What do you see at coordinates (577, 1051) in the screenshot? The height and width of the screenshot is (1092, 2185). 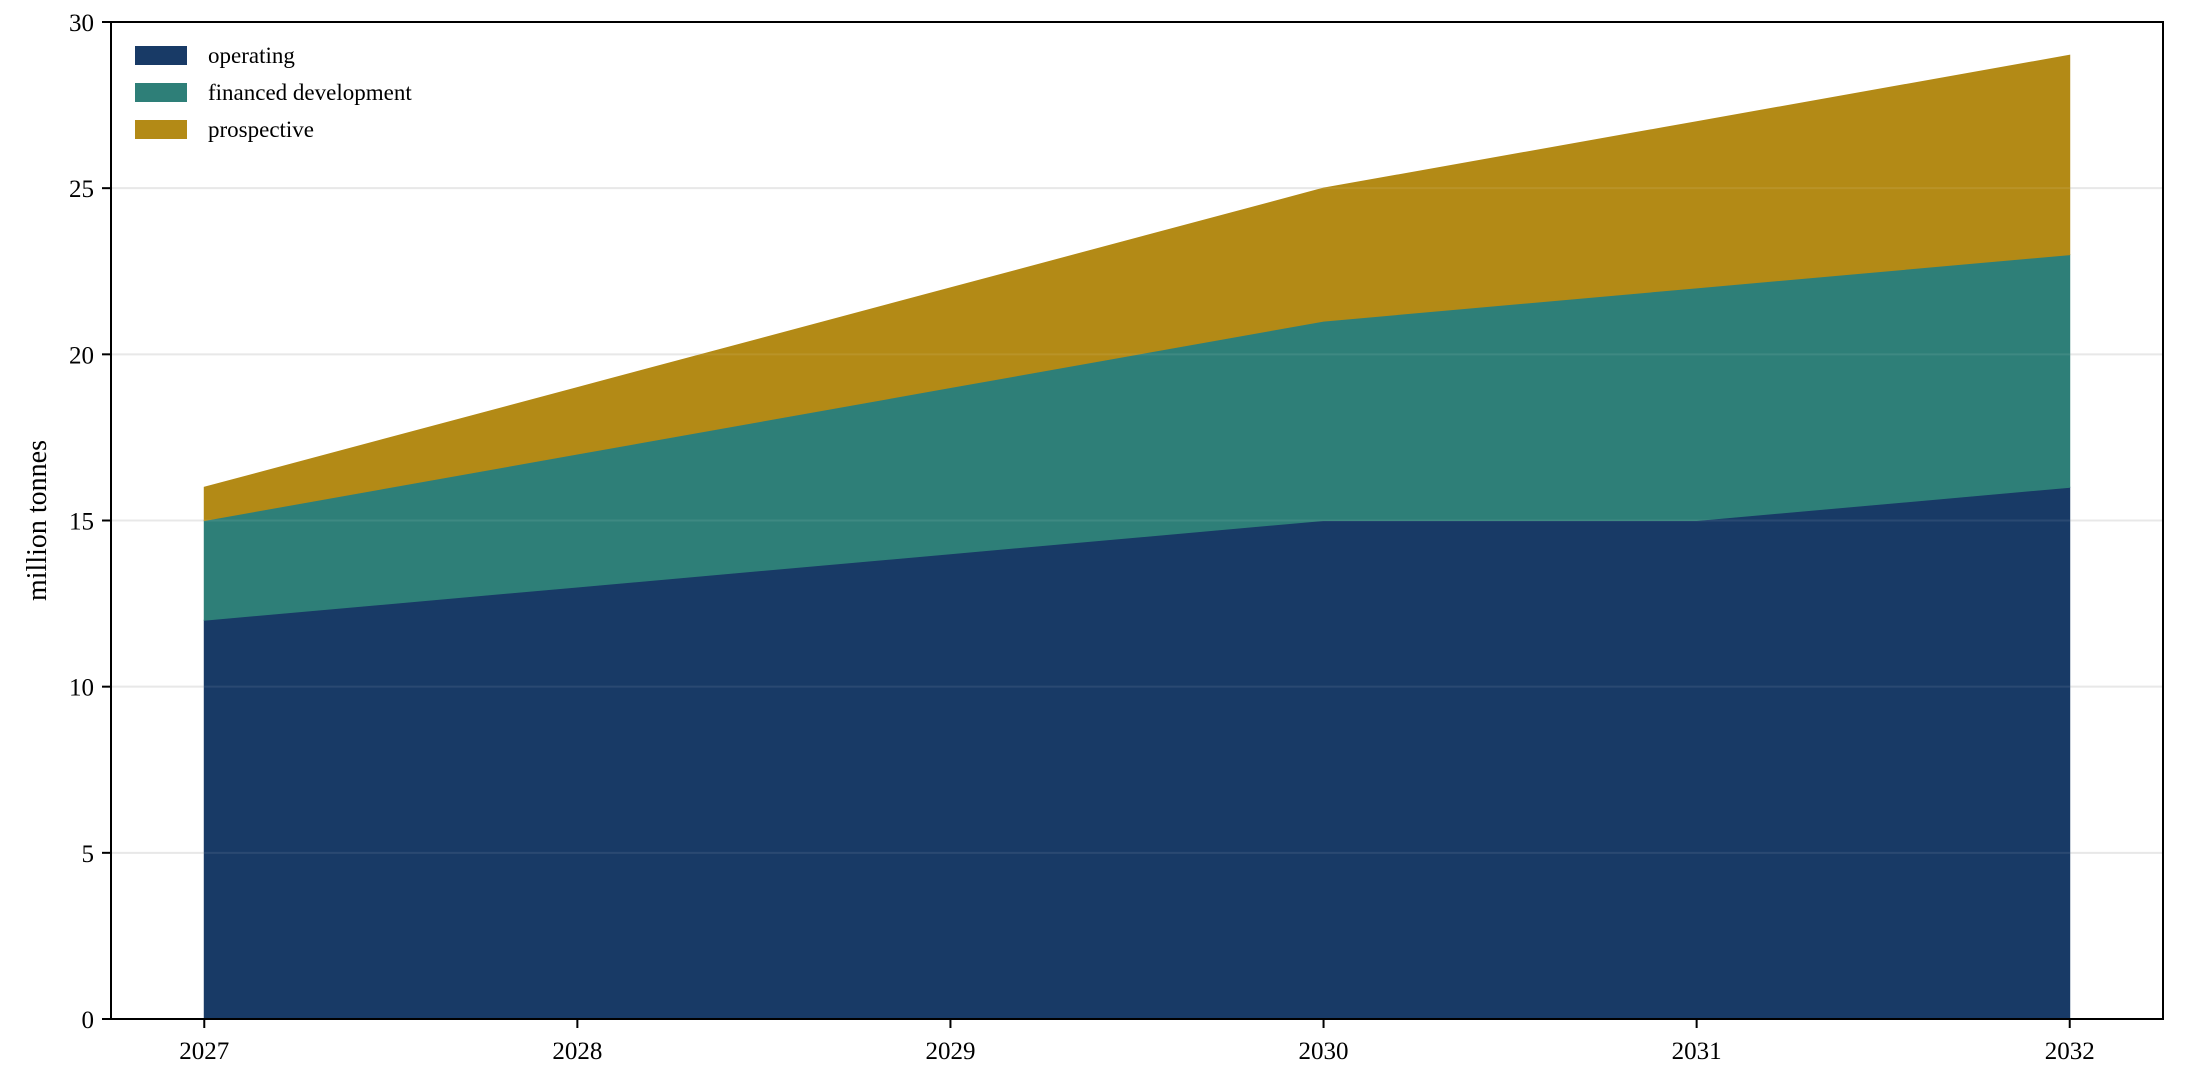 I see `x-tick-label: 2028` at bounding box center [577, 1051].